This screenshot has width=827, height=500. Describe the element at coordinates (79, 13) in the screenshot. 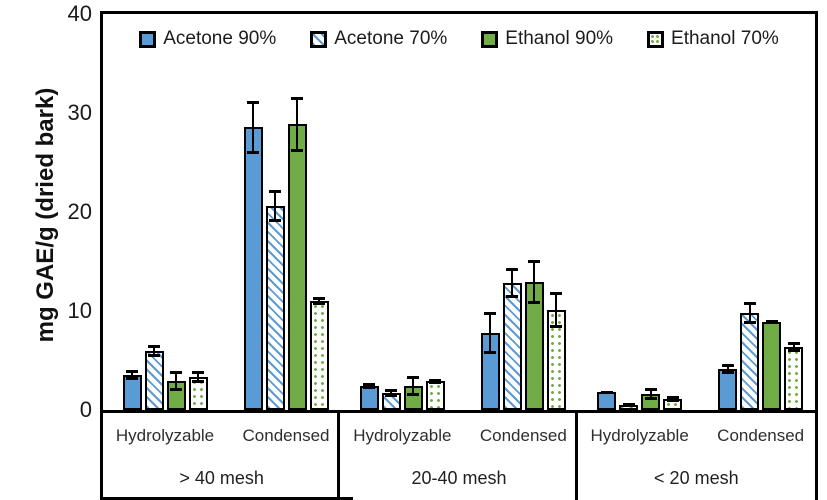

I see `y-tick-label: 40` at that location.